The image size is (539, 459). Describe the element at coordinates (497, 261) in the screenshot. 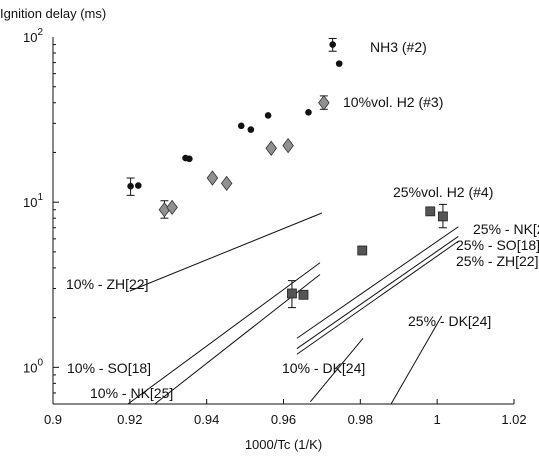

I see `label-25-zh: 25% - ZH[22]` at that location.